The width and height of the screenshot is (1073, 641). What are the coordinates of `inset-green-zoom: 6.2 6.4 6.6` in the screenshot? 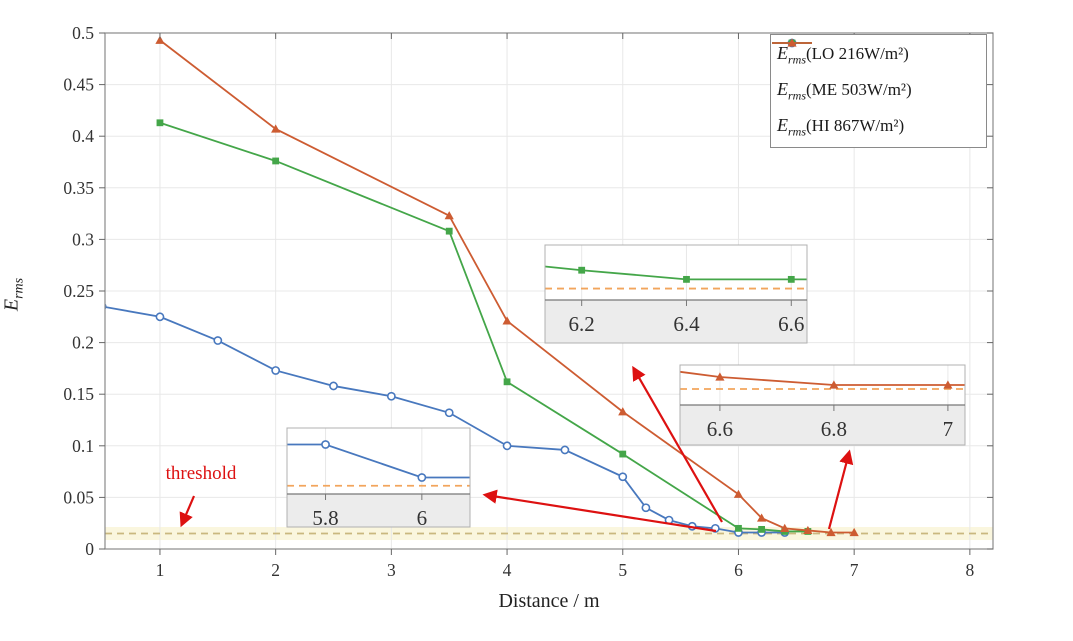 It's located at (676, 294).